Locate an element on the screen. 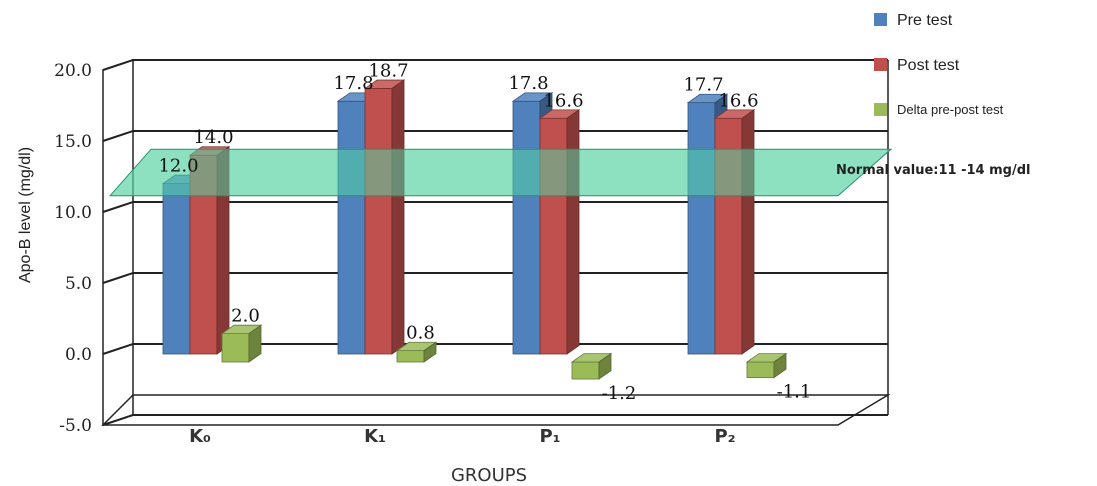 This screenshot has width=1097, height=486. data-label: 0.8 is located at coordinates (420, 333).